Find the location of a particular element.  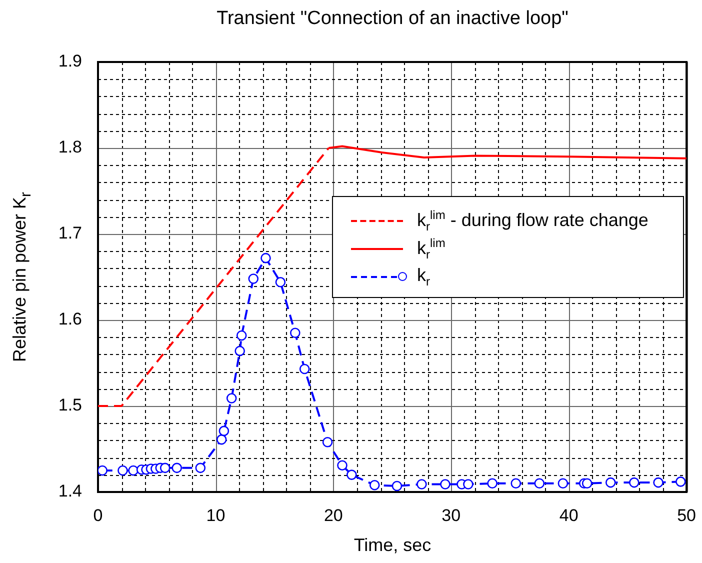

y-tick-label: 1.5 is located at coordinates (70, 405).